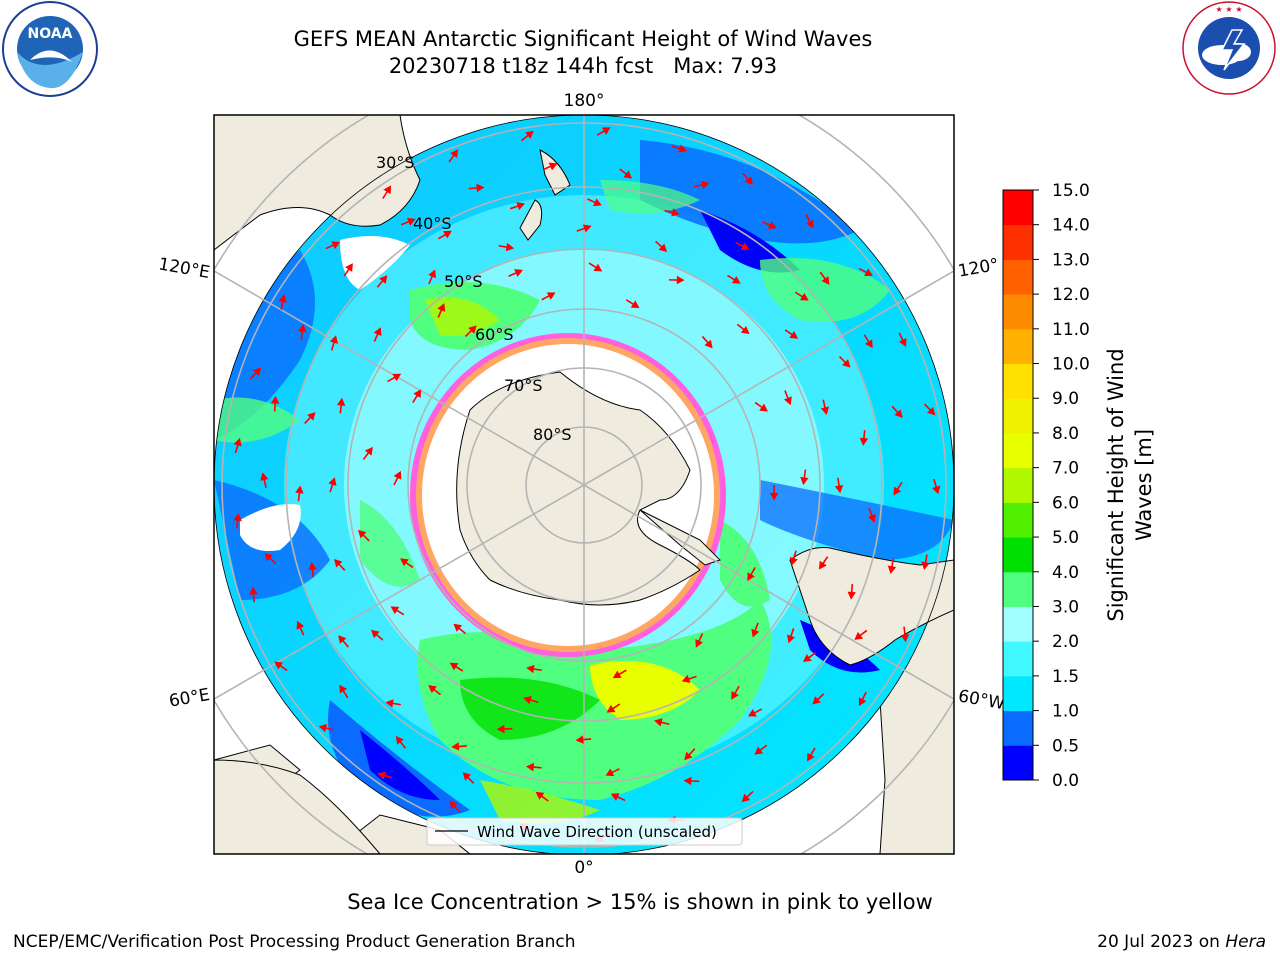 The width and height of the screenshot is (1280, 960). Describe the element at coordinates (1065, 434) in the screenshot. I see `colorbar-tick-label: 8.0` at that location.